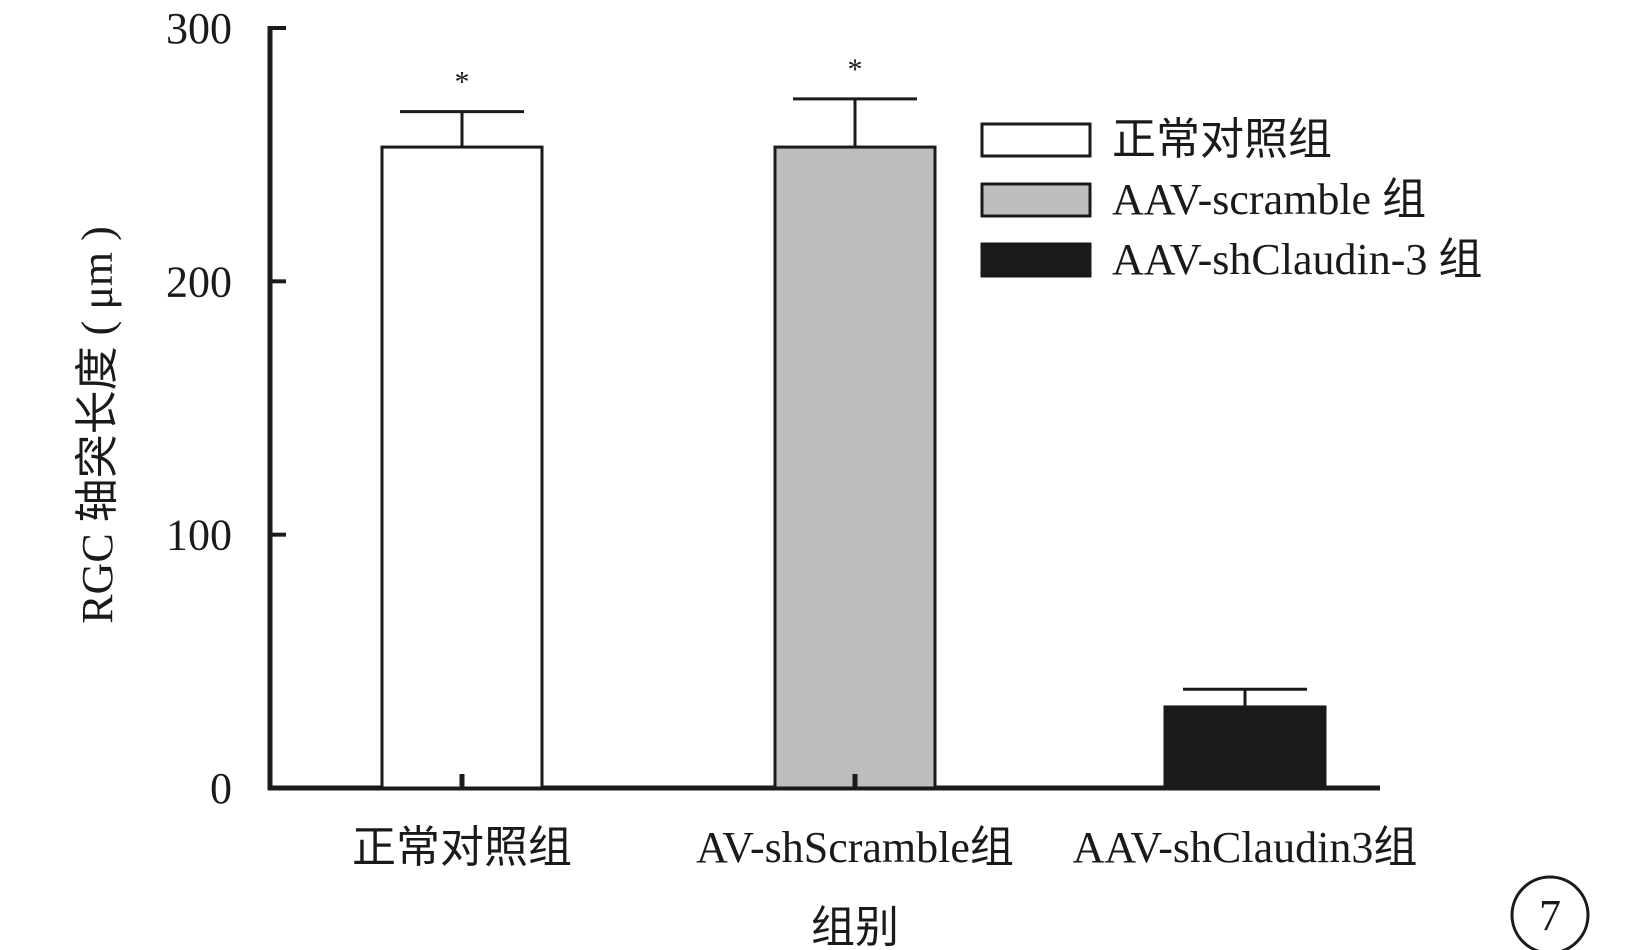 This screenshot has height=950, width=1634. What do you see at coordinates (1297, 259) in the screenshot?
I see `legend-label: AAV-shClaudin-3 组` at bounding box center [1297, 259].